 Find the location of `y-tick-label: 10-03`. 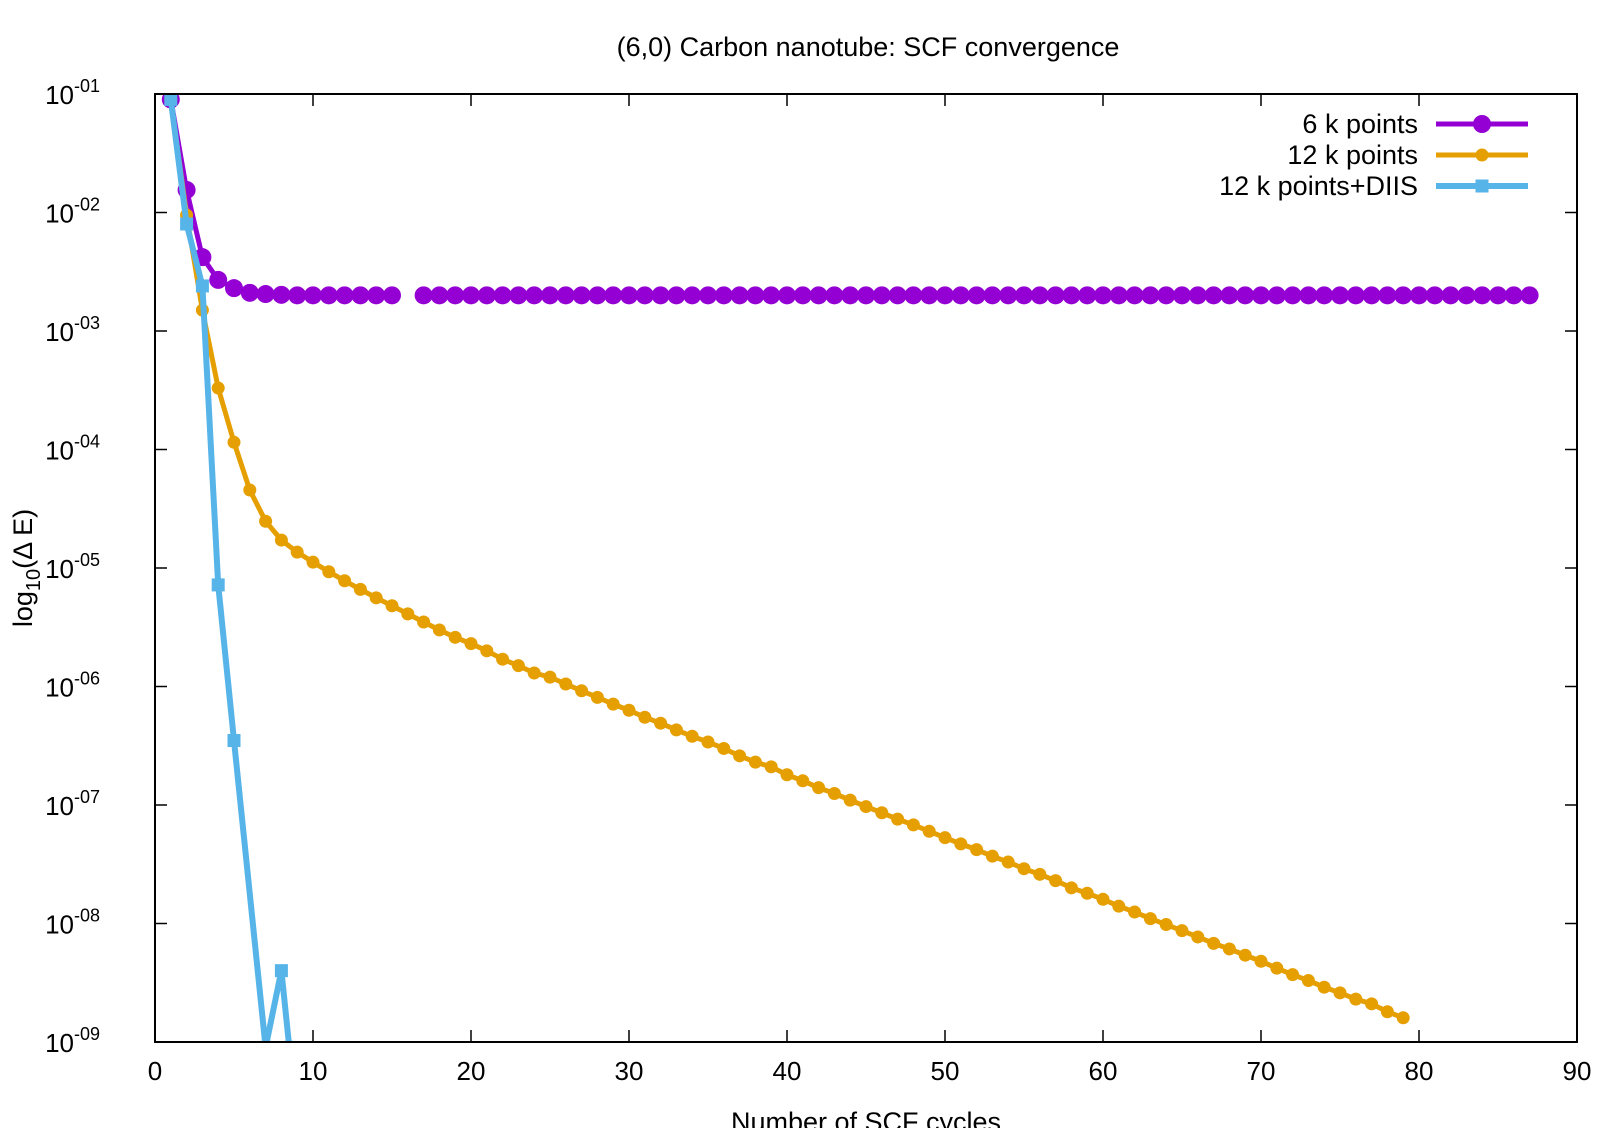

y-tick-label: 10-03 is located at coordinates (72, 330).